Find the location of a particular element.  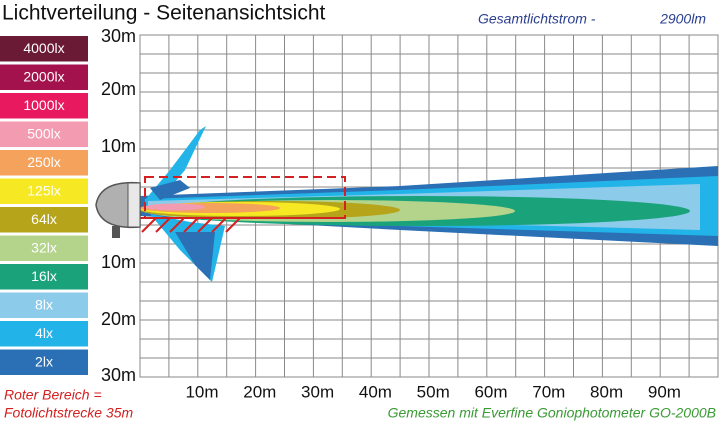

beam-spike-up is located at coordinates (175, 163).